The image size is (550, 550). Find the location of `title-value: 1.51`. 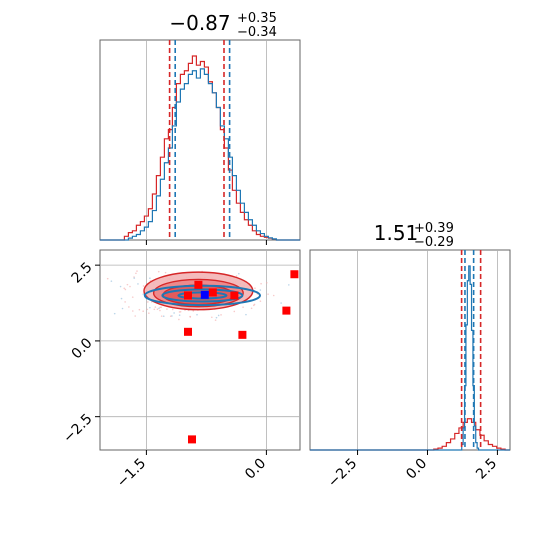

title-value: 1.51 is located at coordinates (396, 233).